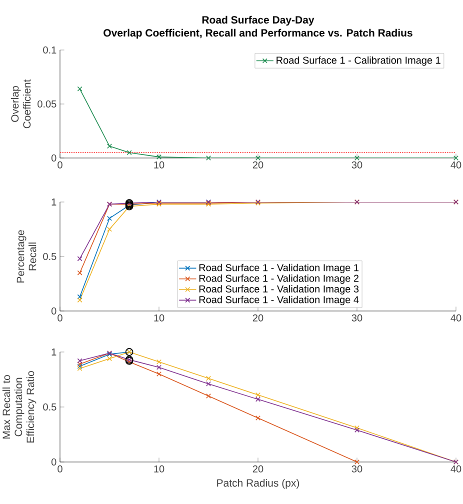 The width and height of the screenshot is (463, 504). Describe the element at coordinates (279, 290) in the screenshot. I see `legend-label: Road Surface 1 - Validation Image 3` at that location.